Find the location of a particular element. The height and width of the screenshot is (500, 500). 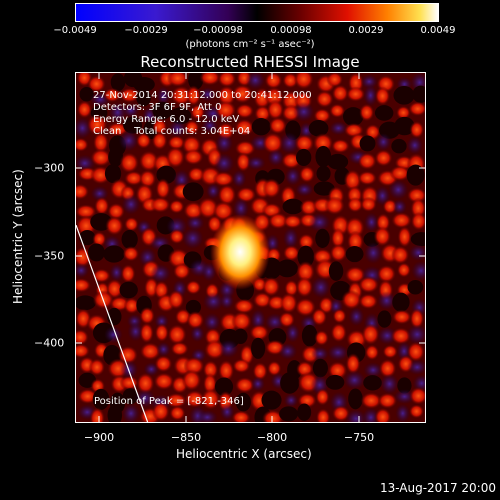

colorbar-tick: 0.00098 is located at coordinates (291, 30).